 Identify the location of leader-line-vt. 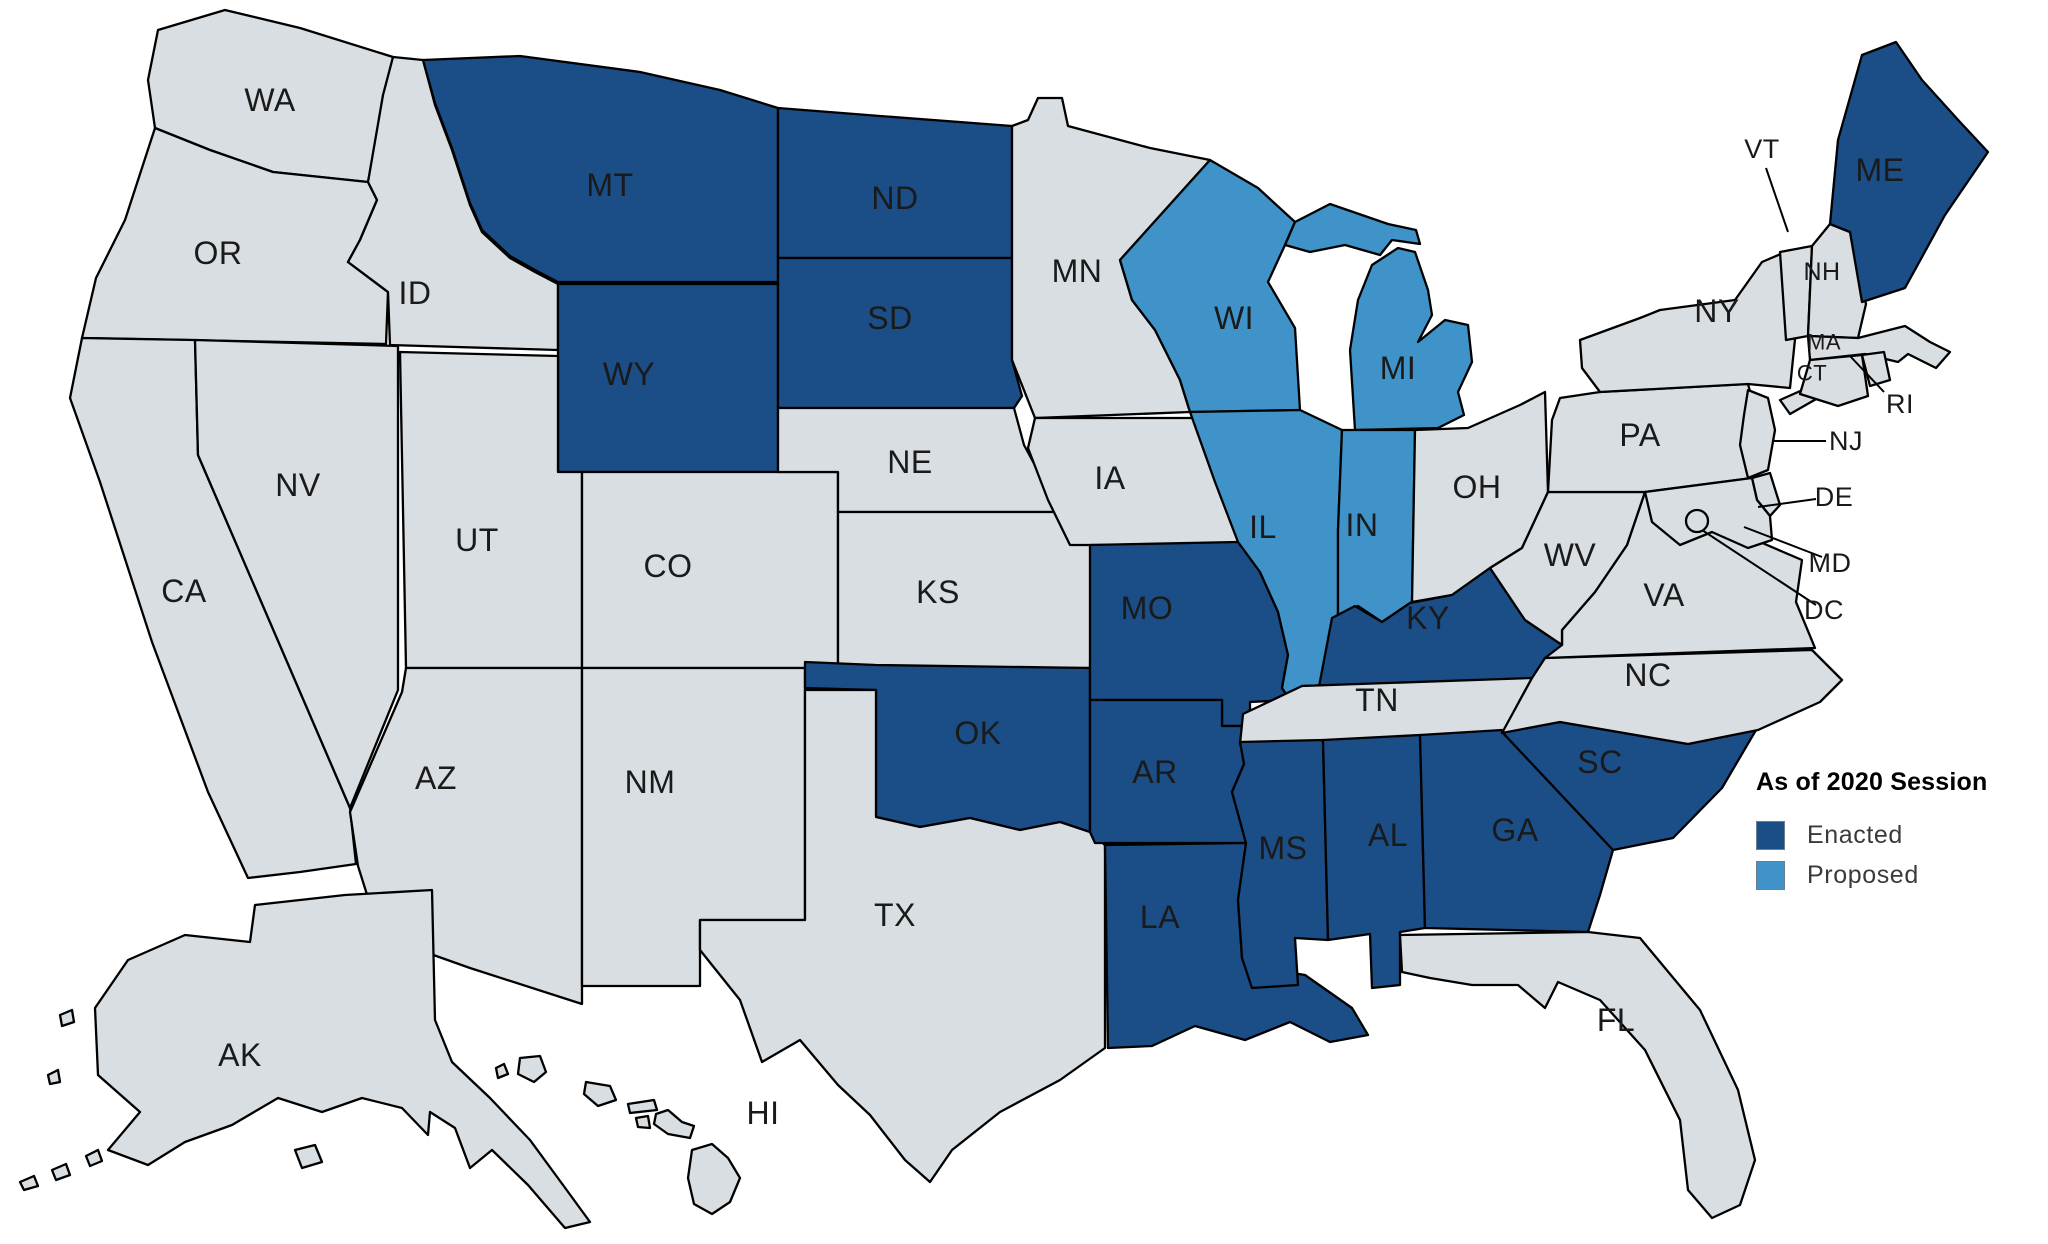
(1777, 200).